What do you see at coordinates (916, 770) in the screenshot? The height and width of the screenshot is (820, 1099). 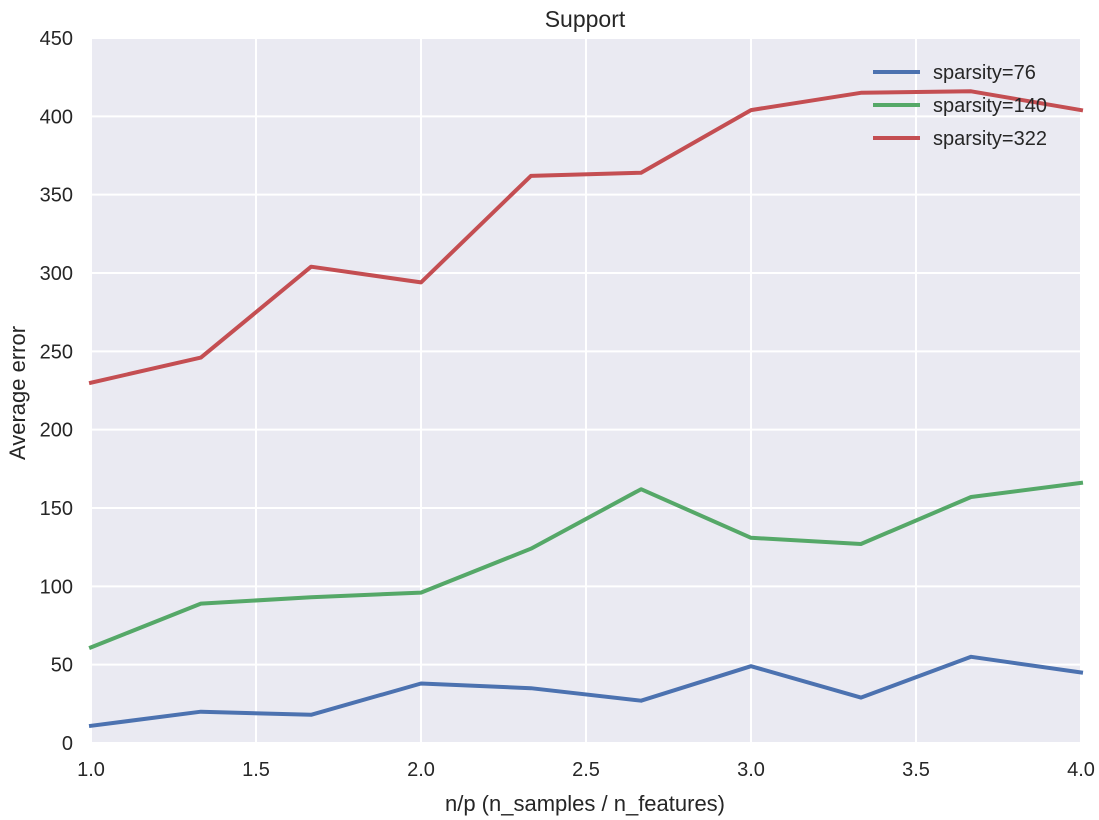 I see `x-tick-label: 3.5` at bounding box center [916, 770].